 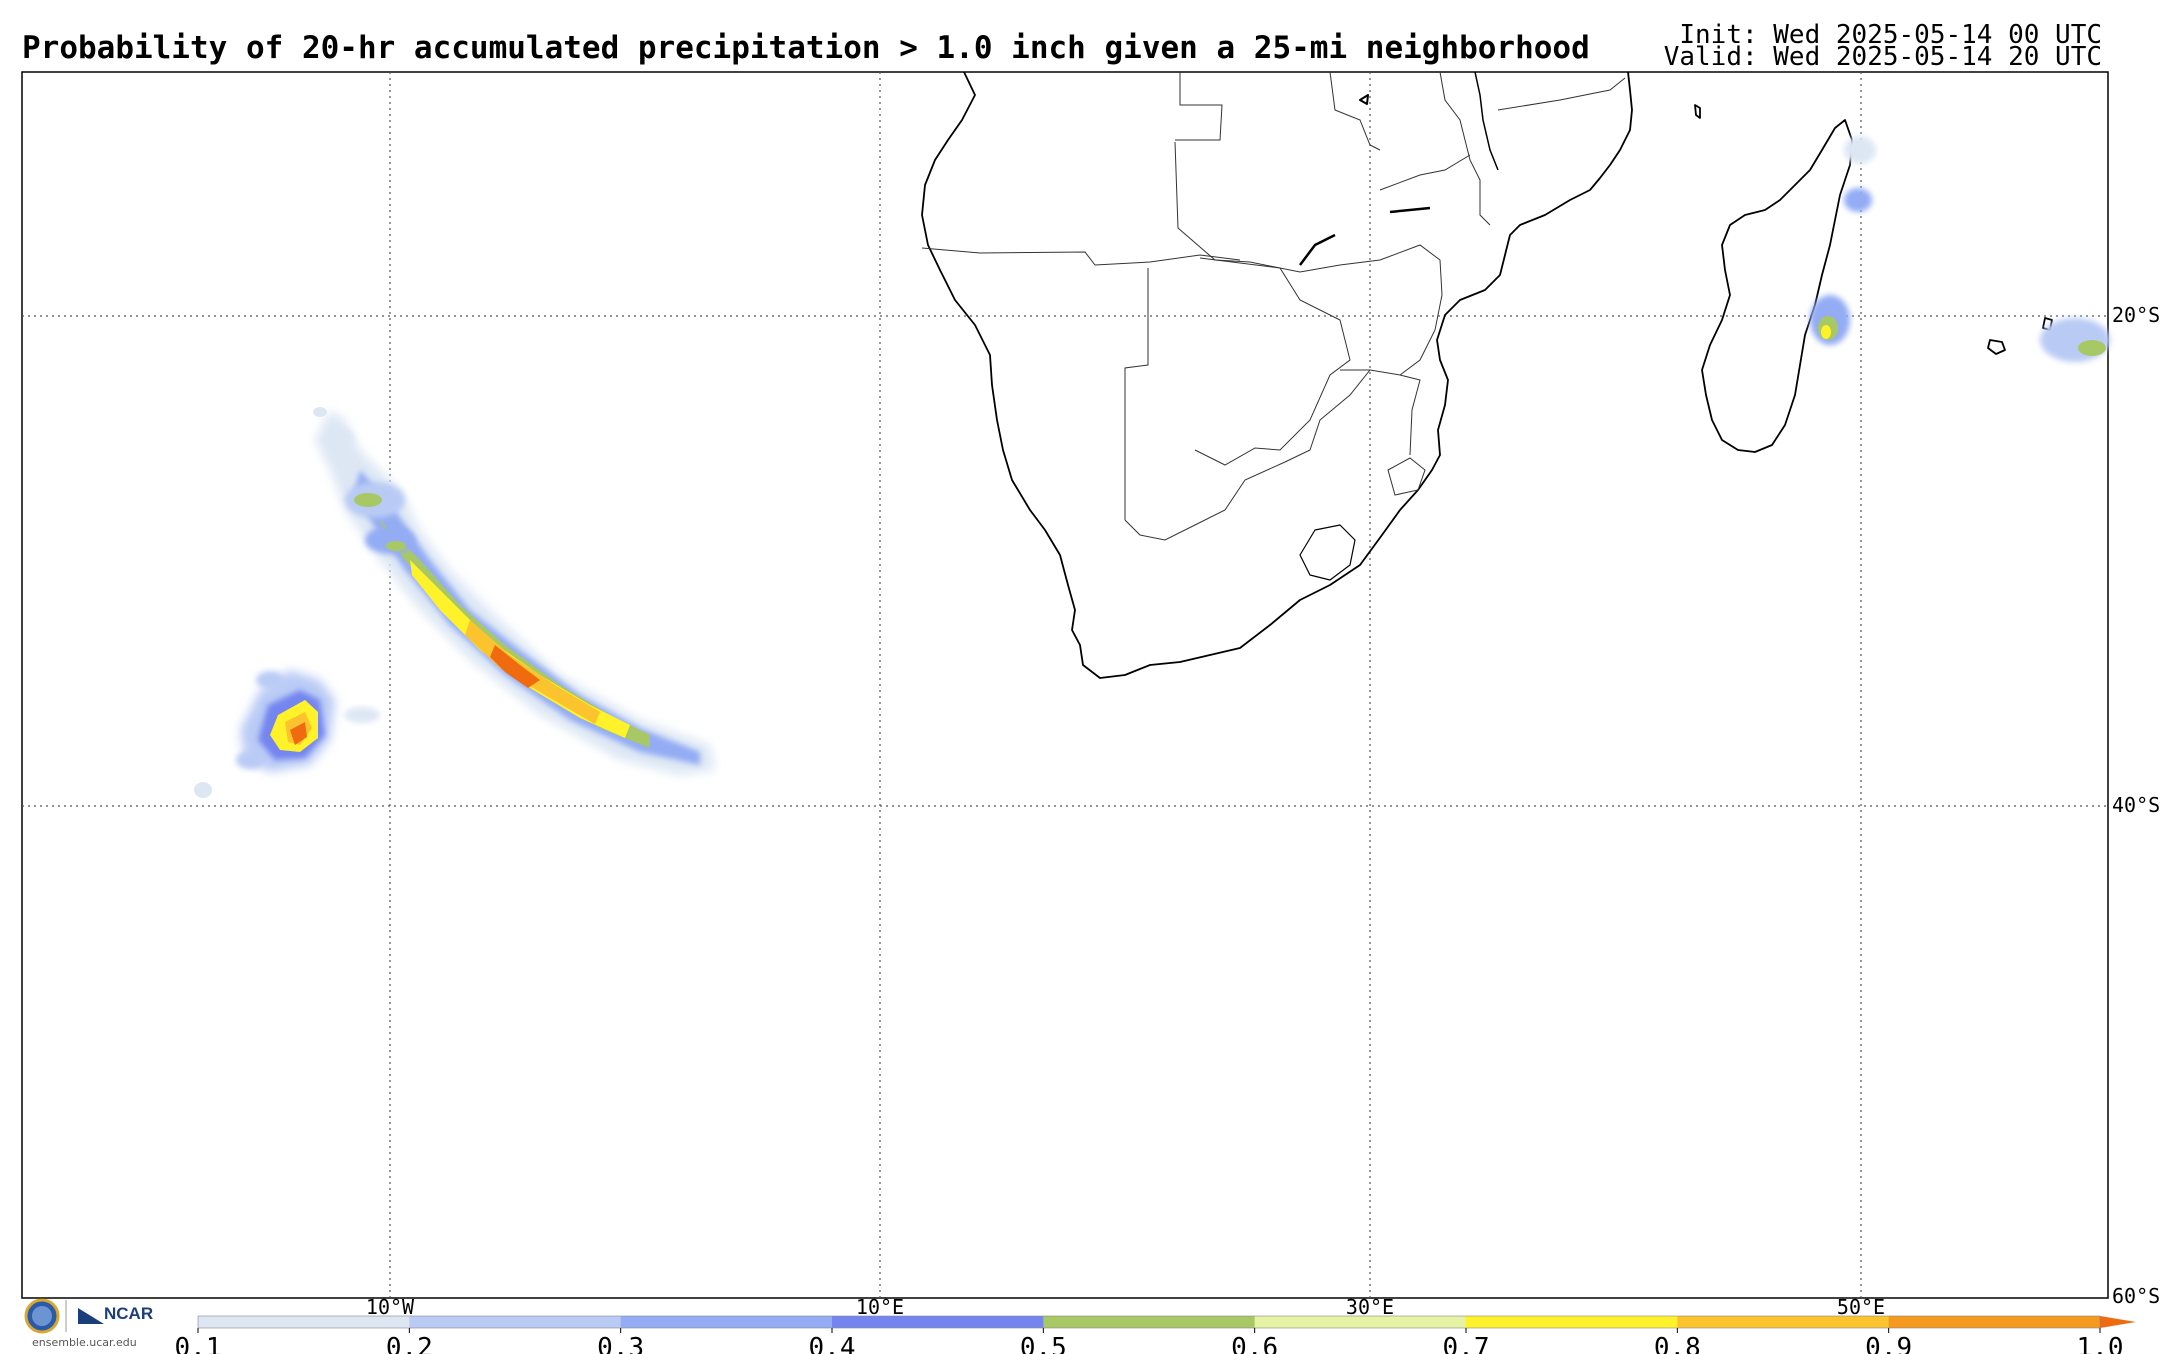 I want to click on zambia-zimbabwe-border, so click(x=1257, y=207).